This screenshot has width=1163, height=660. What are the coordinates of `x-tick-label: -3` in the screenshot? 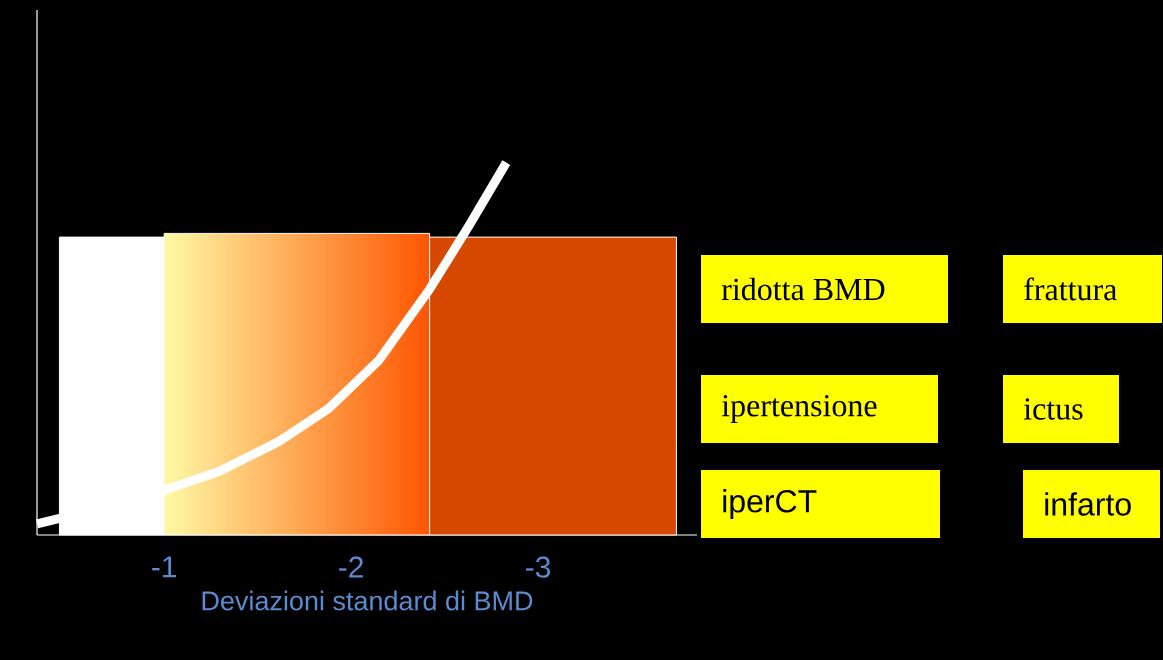 It's located at (538, 567).